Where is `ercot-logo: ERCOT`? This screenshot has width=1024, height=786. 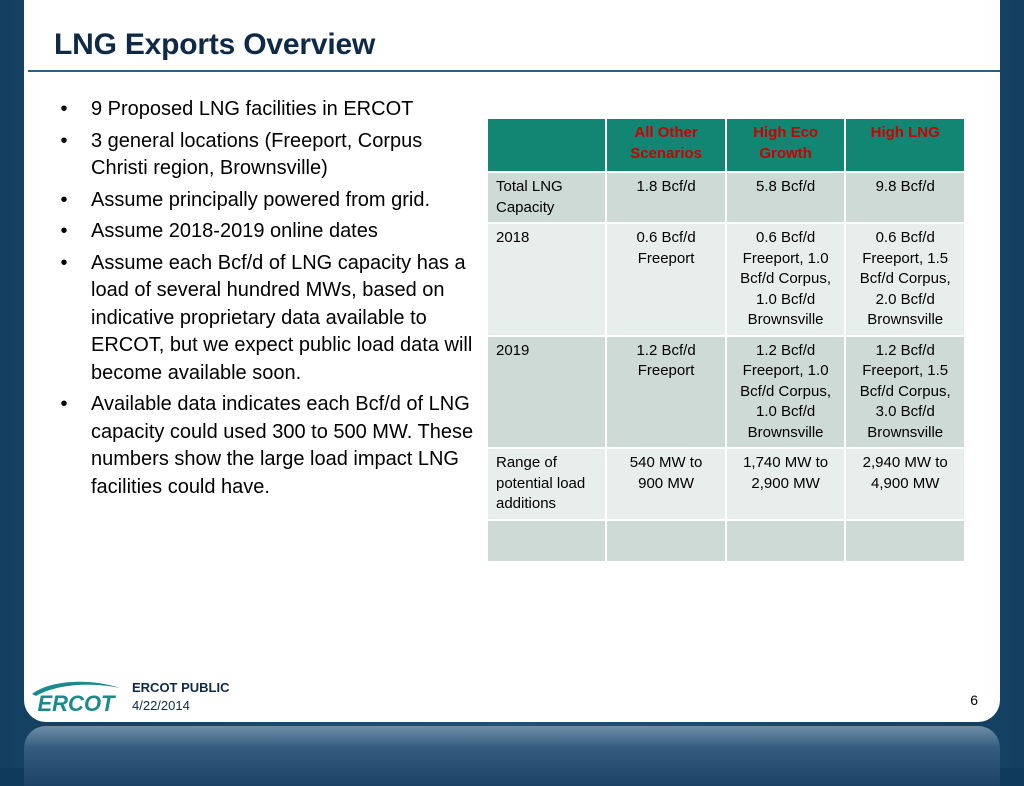
ercot-logo: ERCOT is located at coordinates (76, 698).